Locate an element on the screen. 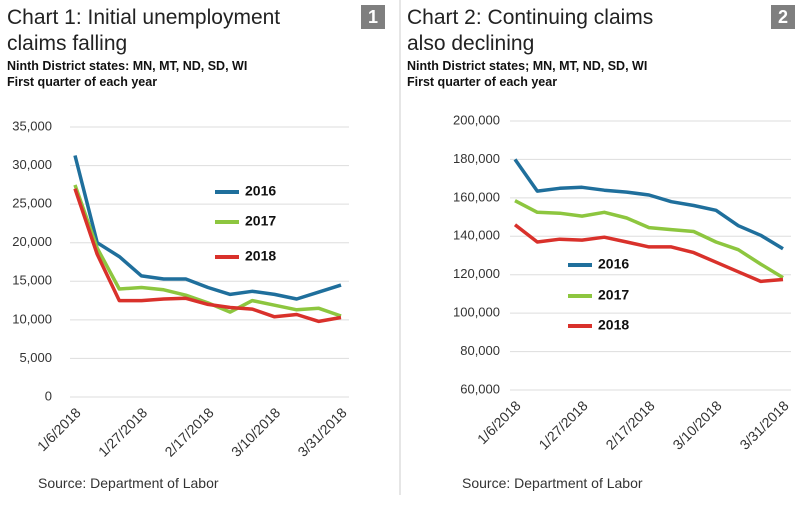 The width and height of the screenshot is (800, 506). y-tick-label: 10,000 is located at coordinates (32, 318).